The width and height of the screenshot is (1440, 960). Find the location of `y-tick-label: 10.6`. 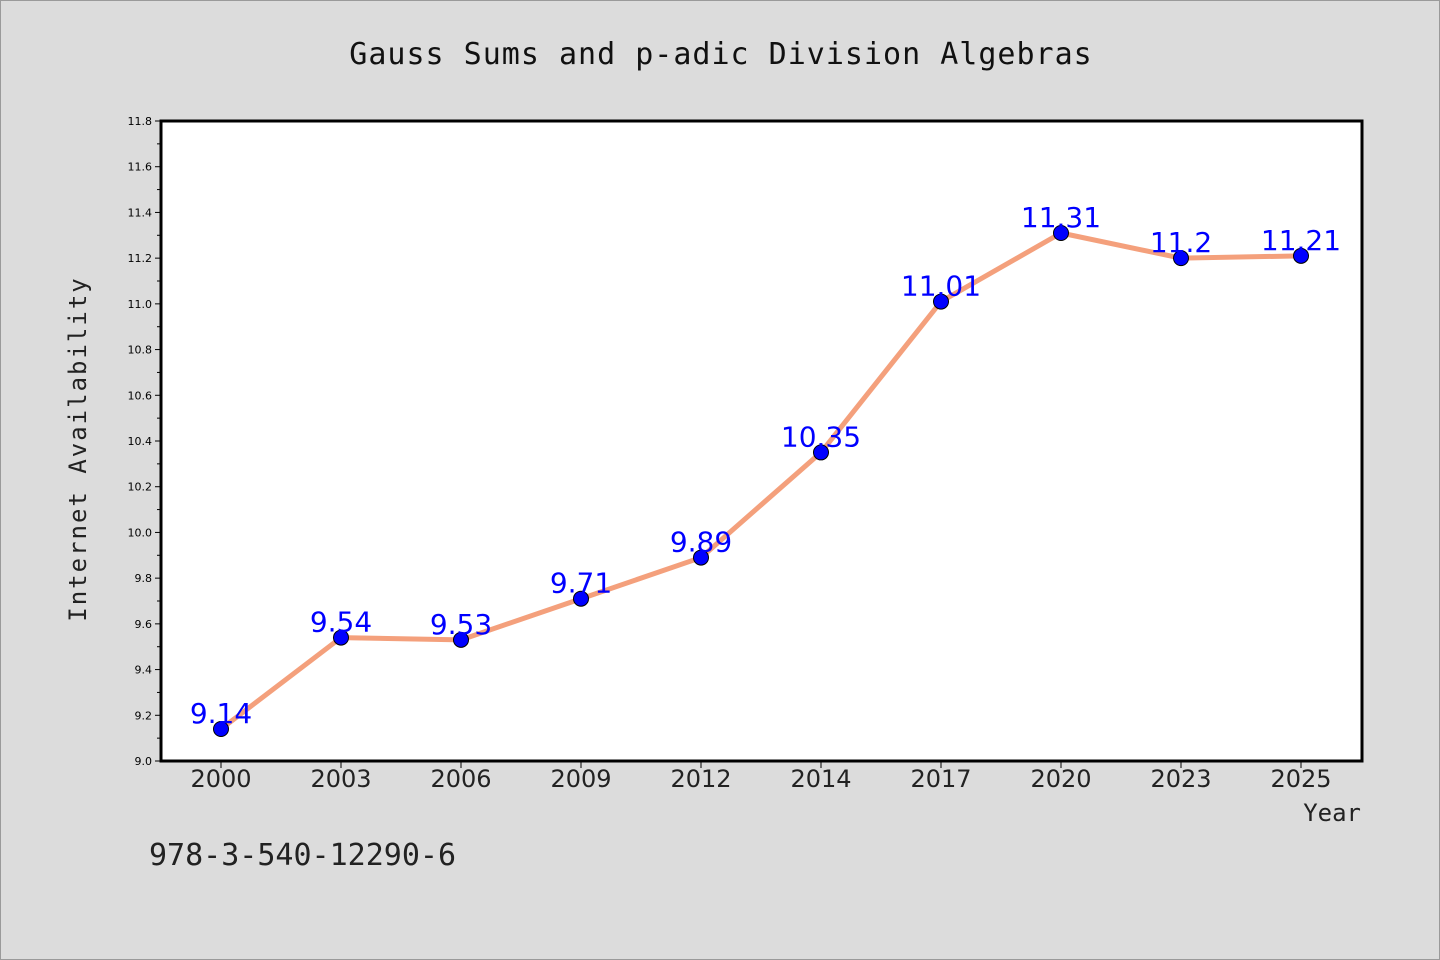

y-tick-label: 10.6 is located at coordinates (140, 395).